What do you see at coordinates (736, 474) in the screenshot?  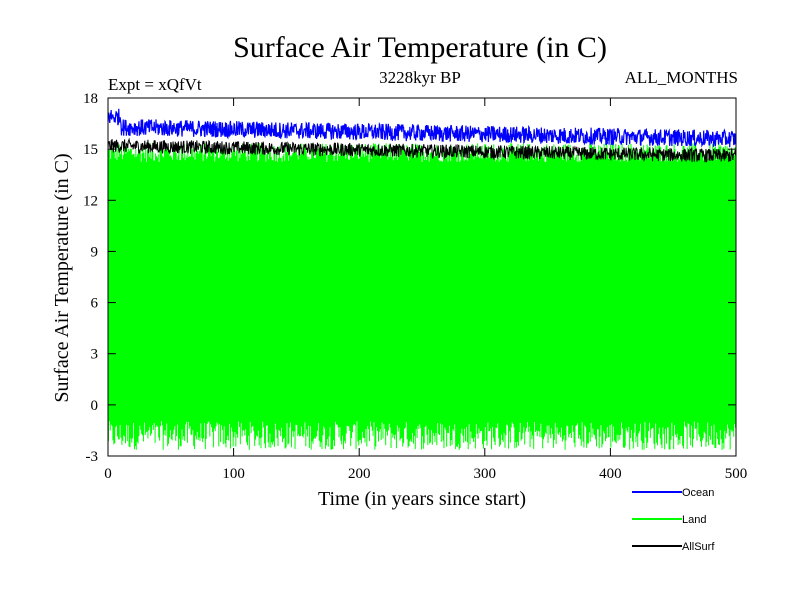 I see `x-tick-label: 500` at bounding box center [736, 474].